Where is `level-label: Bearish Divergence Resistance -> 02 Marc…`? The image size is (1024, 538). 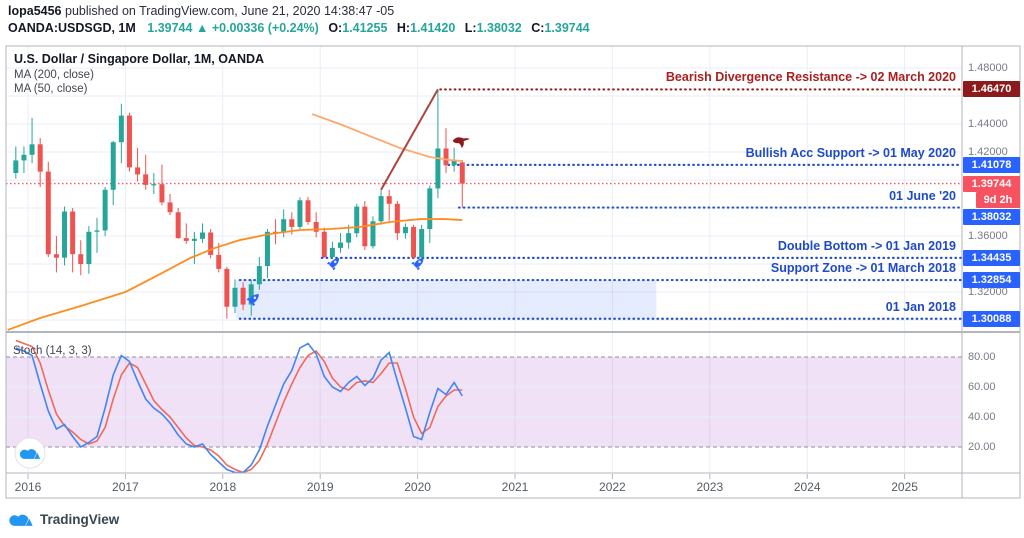
level-label: Bearish Divergence Resistance -> 02 Marc… is located at coordinates (810, 77).